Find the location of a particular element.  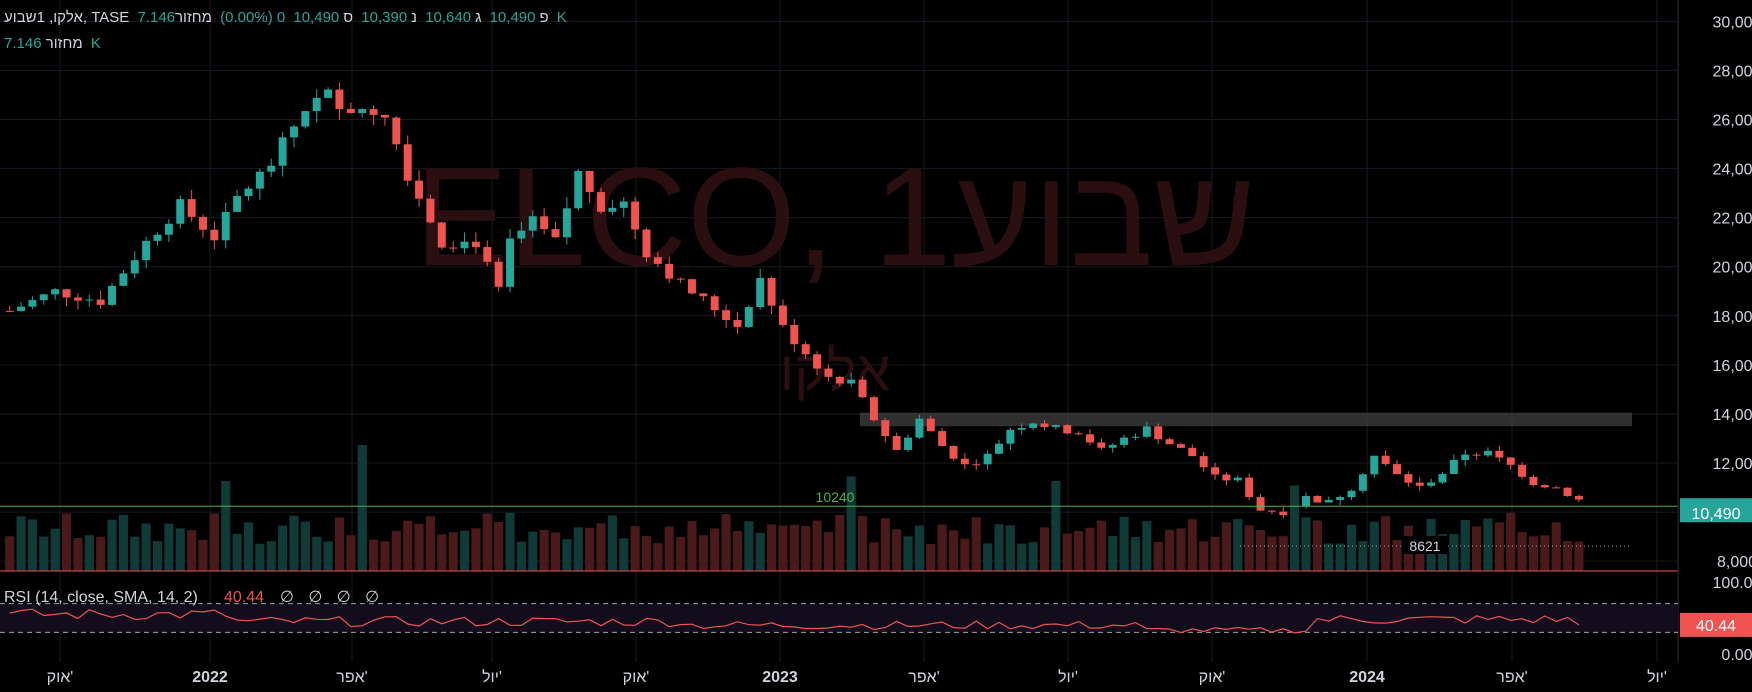

time-tick-label: 2023 is located at coordinates (780, 677).